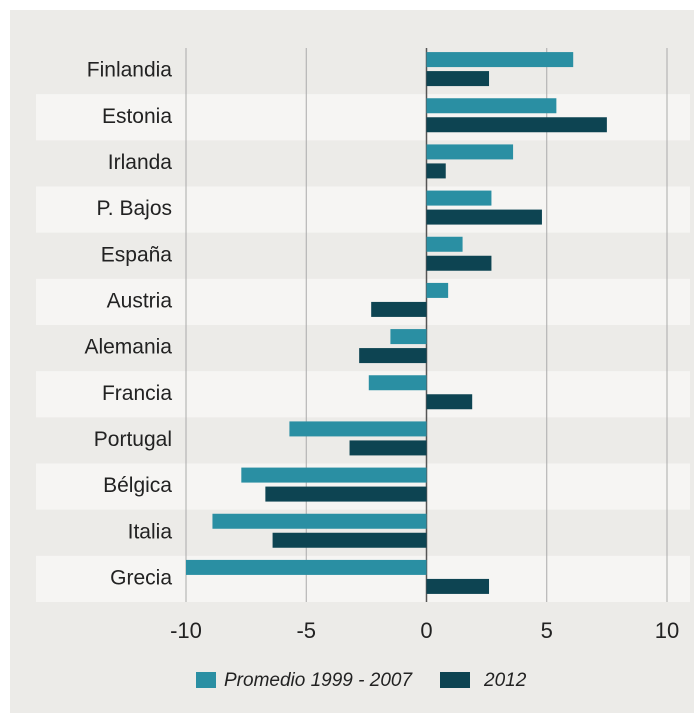 Image resolution: width=694 pixels, height=713 pixels. Describe the element at coordinates (140, 300) in the screenshot. I see `y-tick-label: Austria` at that location.